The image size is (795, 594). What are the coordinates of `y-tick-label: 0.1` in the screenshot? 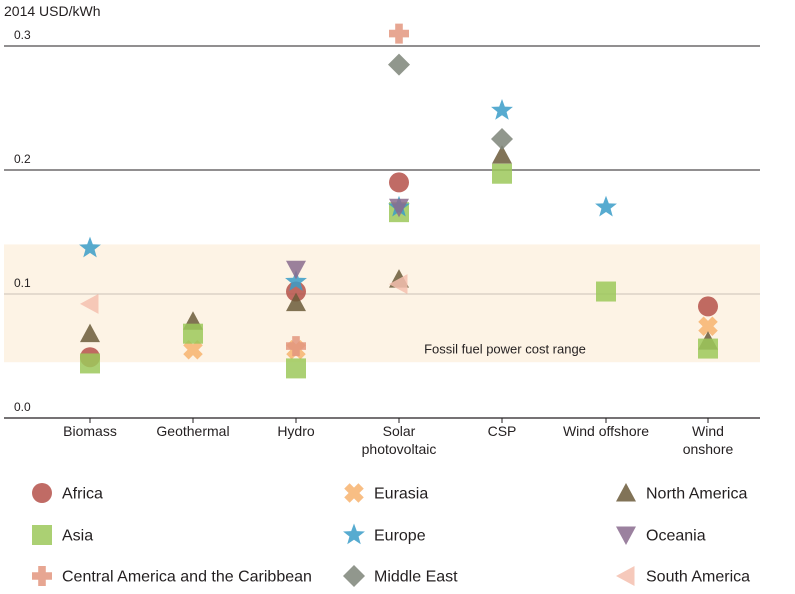 It's located at (22, 283).